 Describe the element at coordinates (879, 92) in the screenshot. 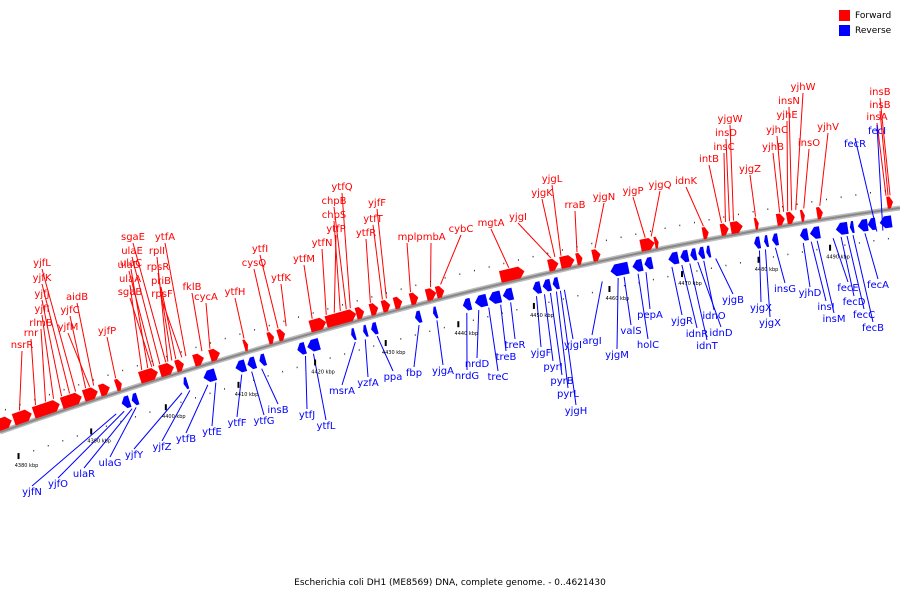

I see `forward-gene-label-64: insB` at that location.